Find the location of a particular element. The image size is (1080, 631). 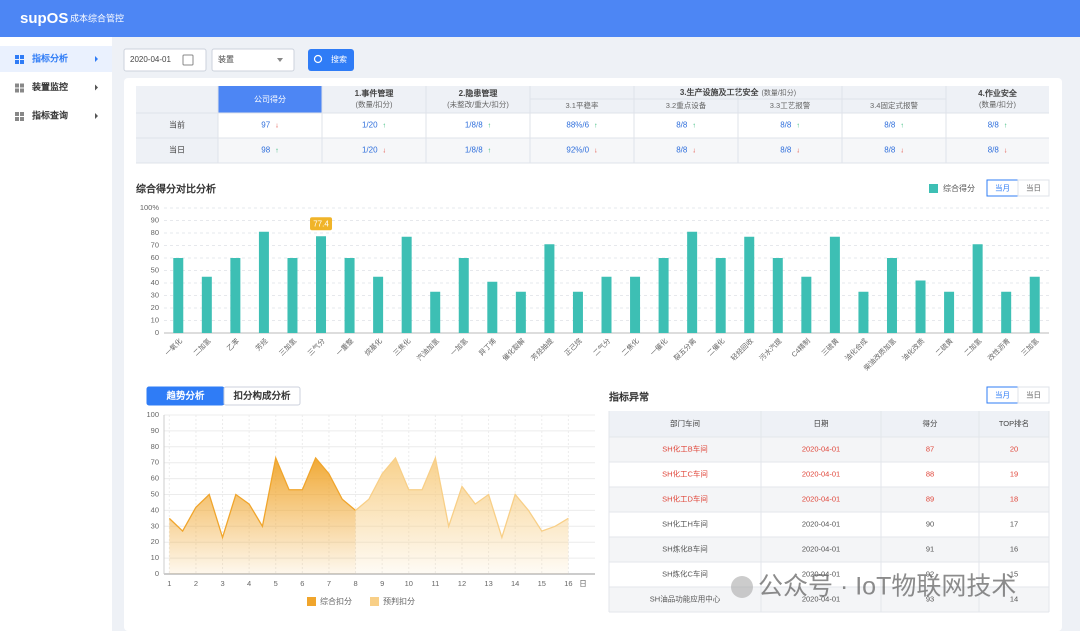

table-cell: 88 is located at coordinates (930, 473).